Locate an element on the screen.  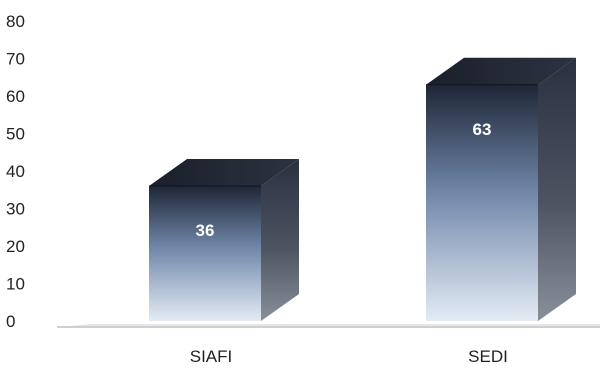
x-tick-label-sedi: SEDI is located at coordinates (488, 356).